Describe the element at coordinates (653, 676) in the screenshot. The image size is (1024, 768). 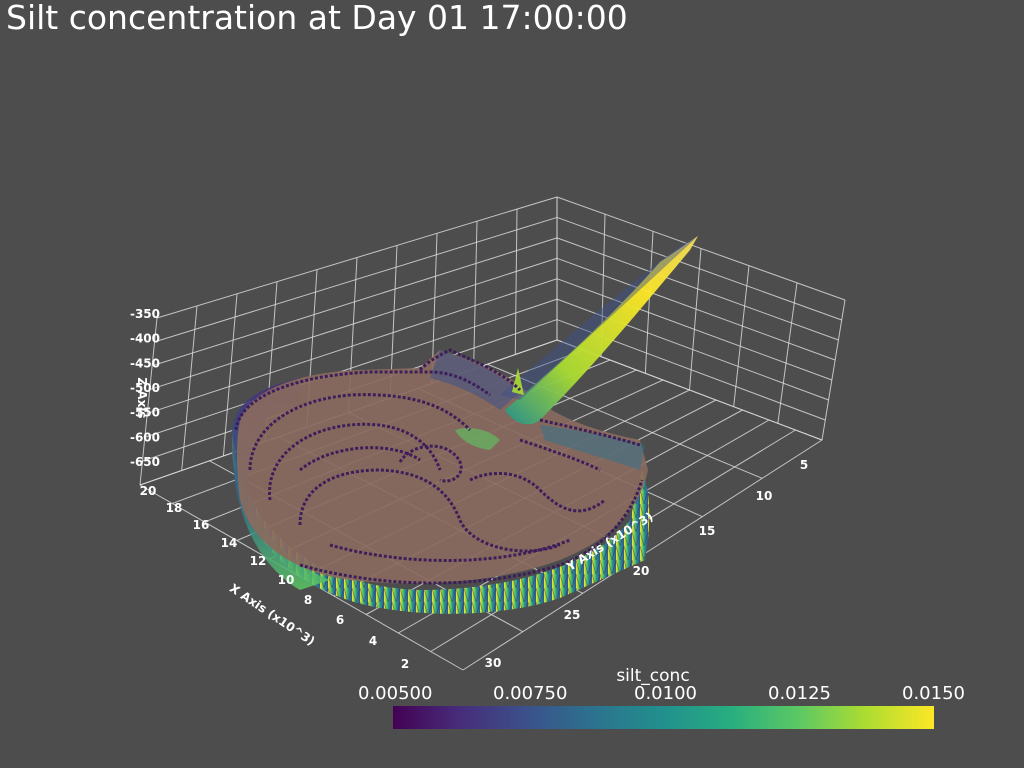
I see `colorbar-title: silt_conc` at that location.